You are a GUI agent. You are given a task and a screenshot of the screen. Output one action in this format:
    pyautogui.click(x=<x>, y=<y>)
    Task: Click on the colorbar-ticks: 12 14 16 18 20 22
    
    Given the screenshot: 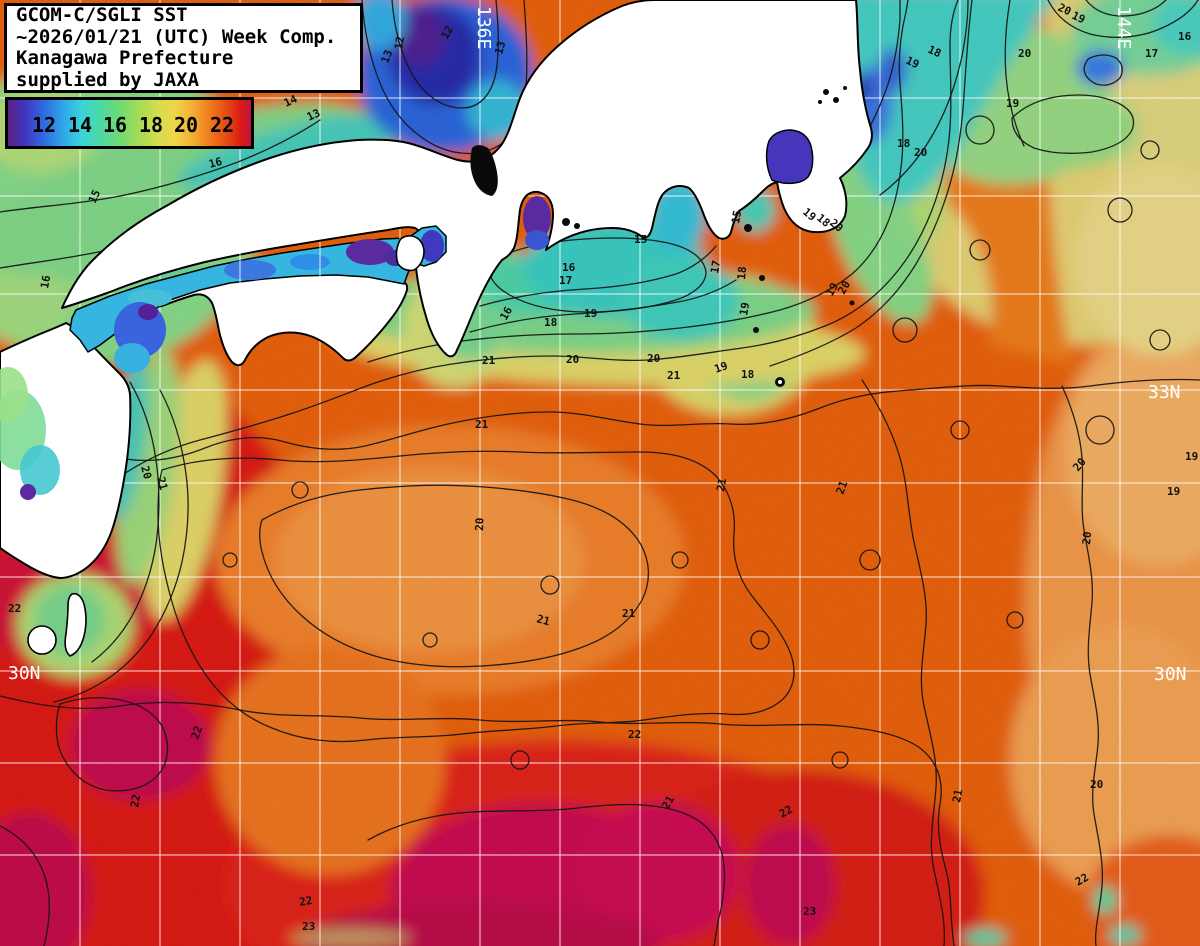 What is the action you would take?
    pyautogui.click(x=129, y=123)
    